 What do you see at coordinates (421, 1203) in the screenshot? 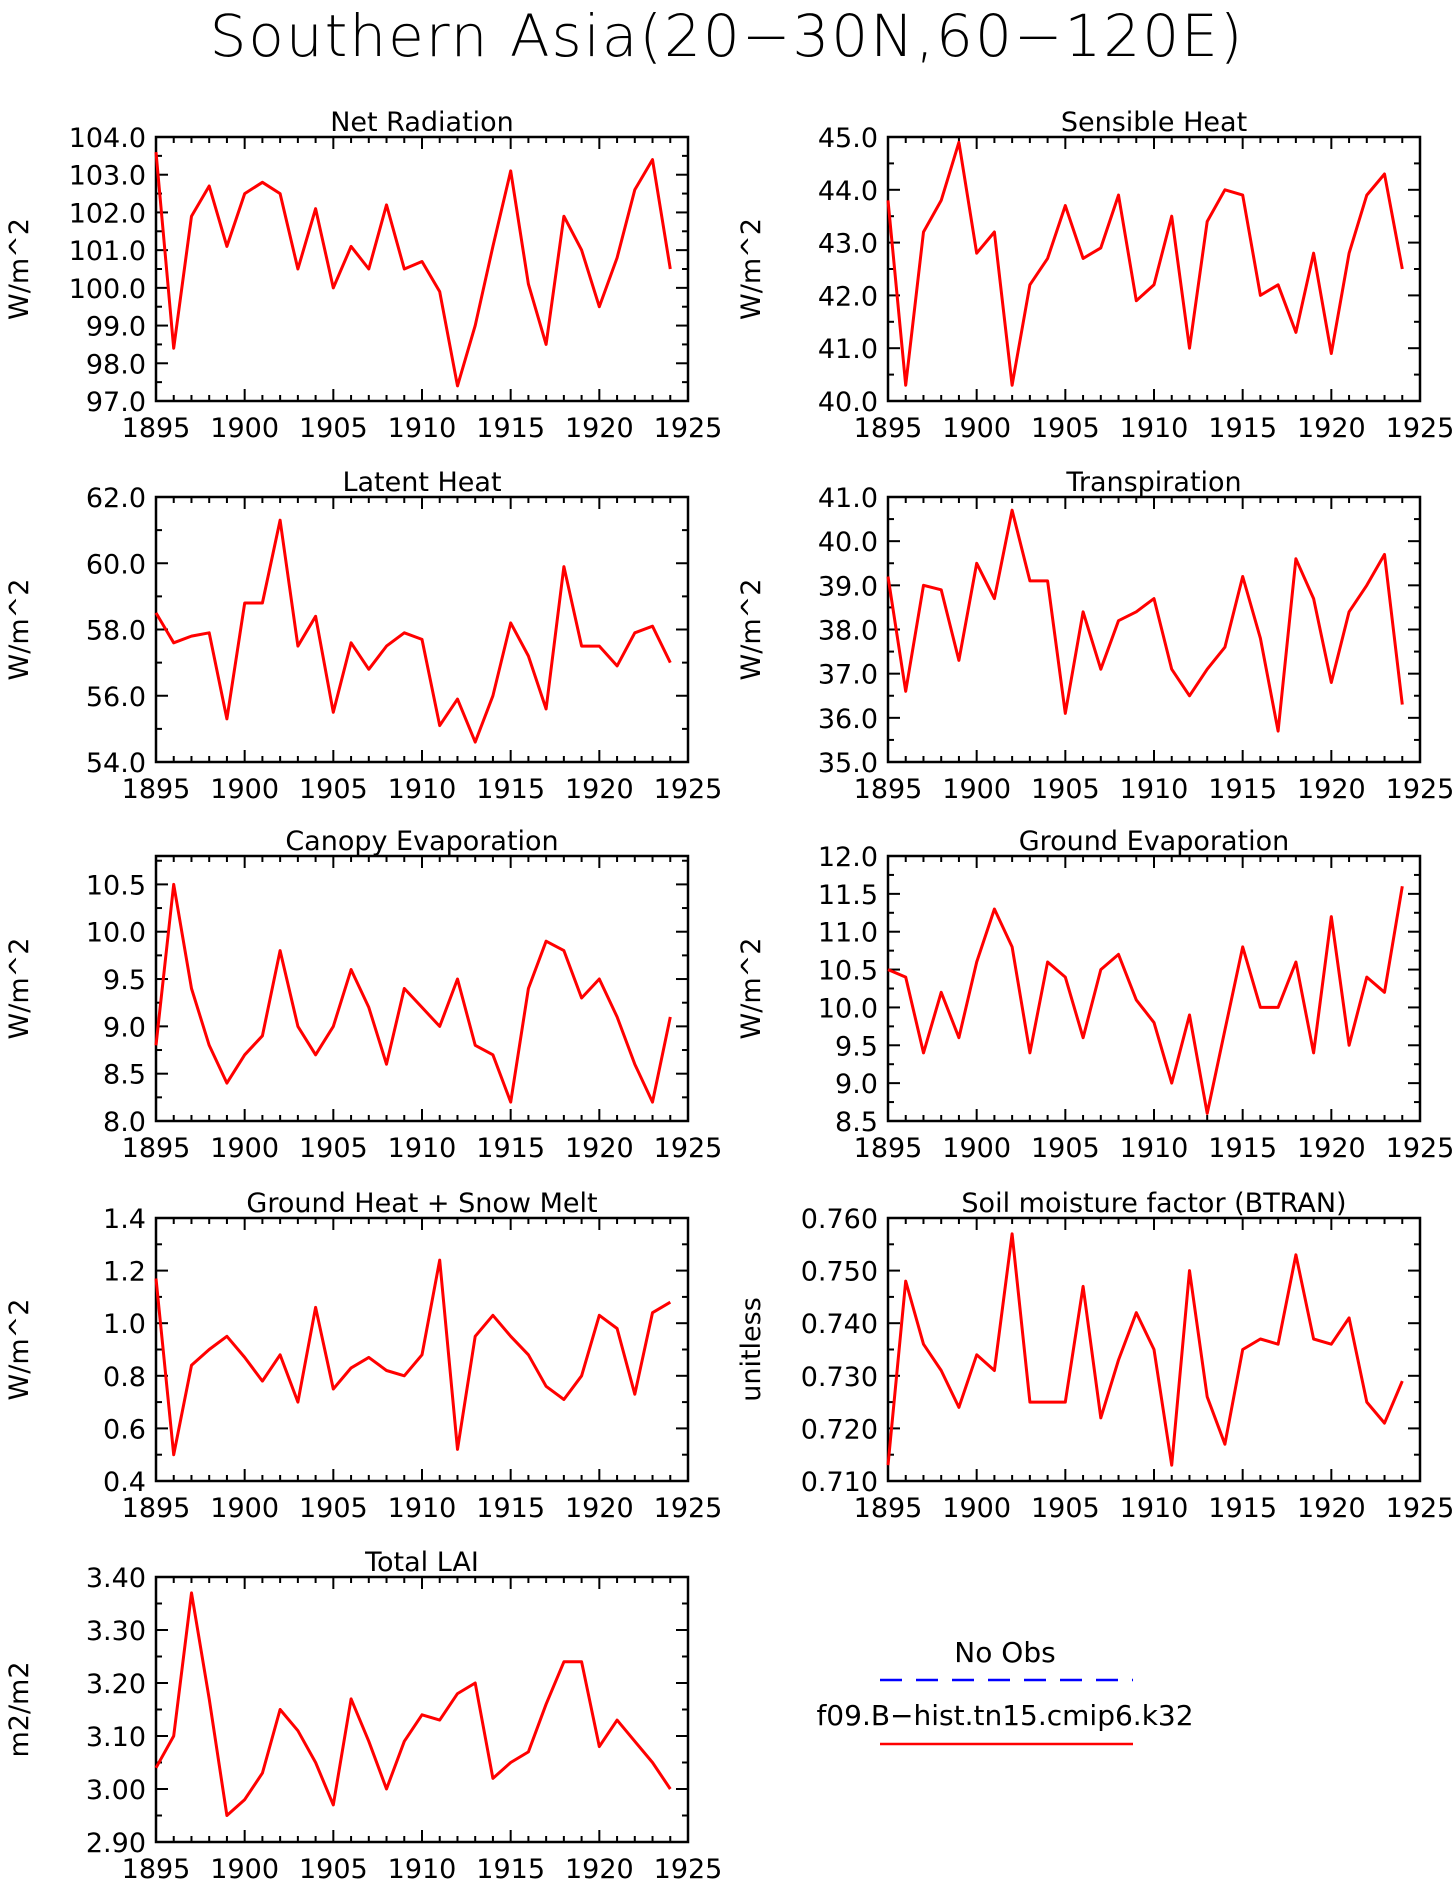
I see `panel-title: Ground Heat + Snow Melt` at bounding box center [421, 1203].